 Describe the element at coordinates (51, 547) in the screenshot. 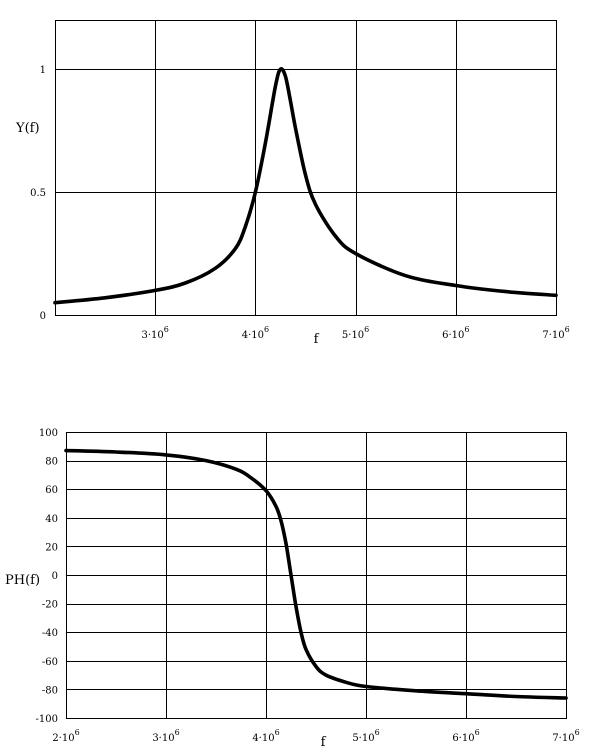

I see `y-tick-label: 20` at that location.